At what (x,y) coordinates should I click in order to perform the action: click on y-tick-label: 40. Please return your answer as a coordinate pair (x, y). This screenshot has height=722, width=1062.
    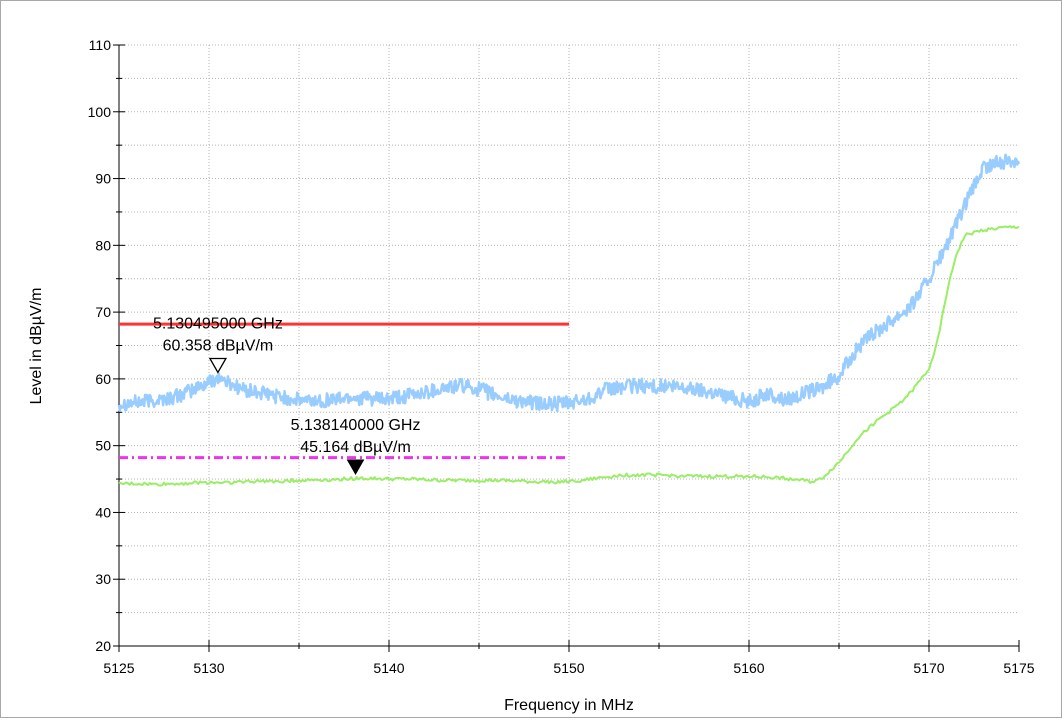
    Looking at the image, I should click on (103, 512).